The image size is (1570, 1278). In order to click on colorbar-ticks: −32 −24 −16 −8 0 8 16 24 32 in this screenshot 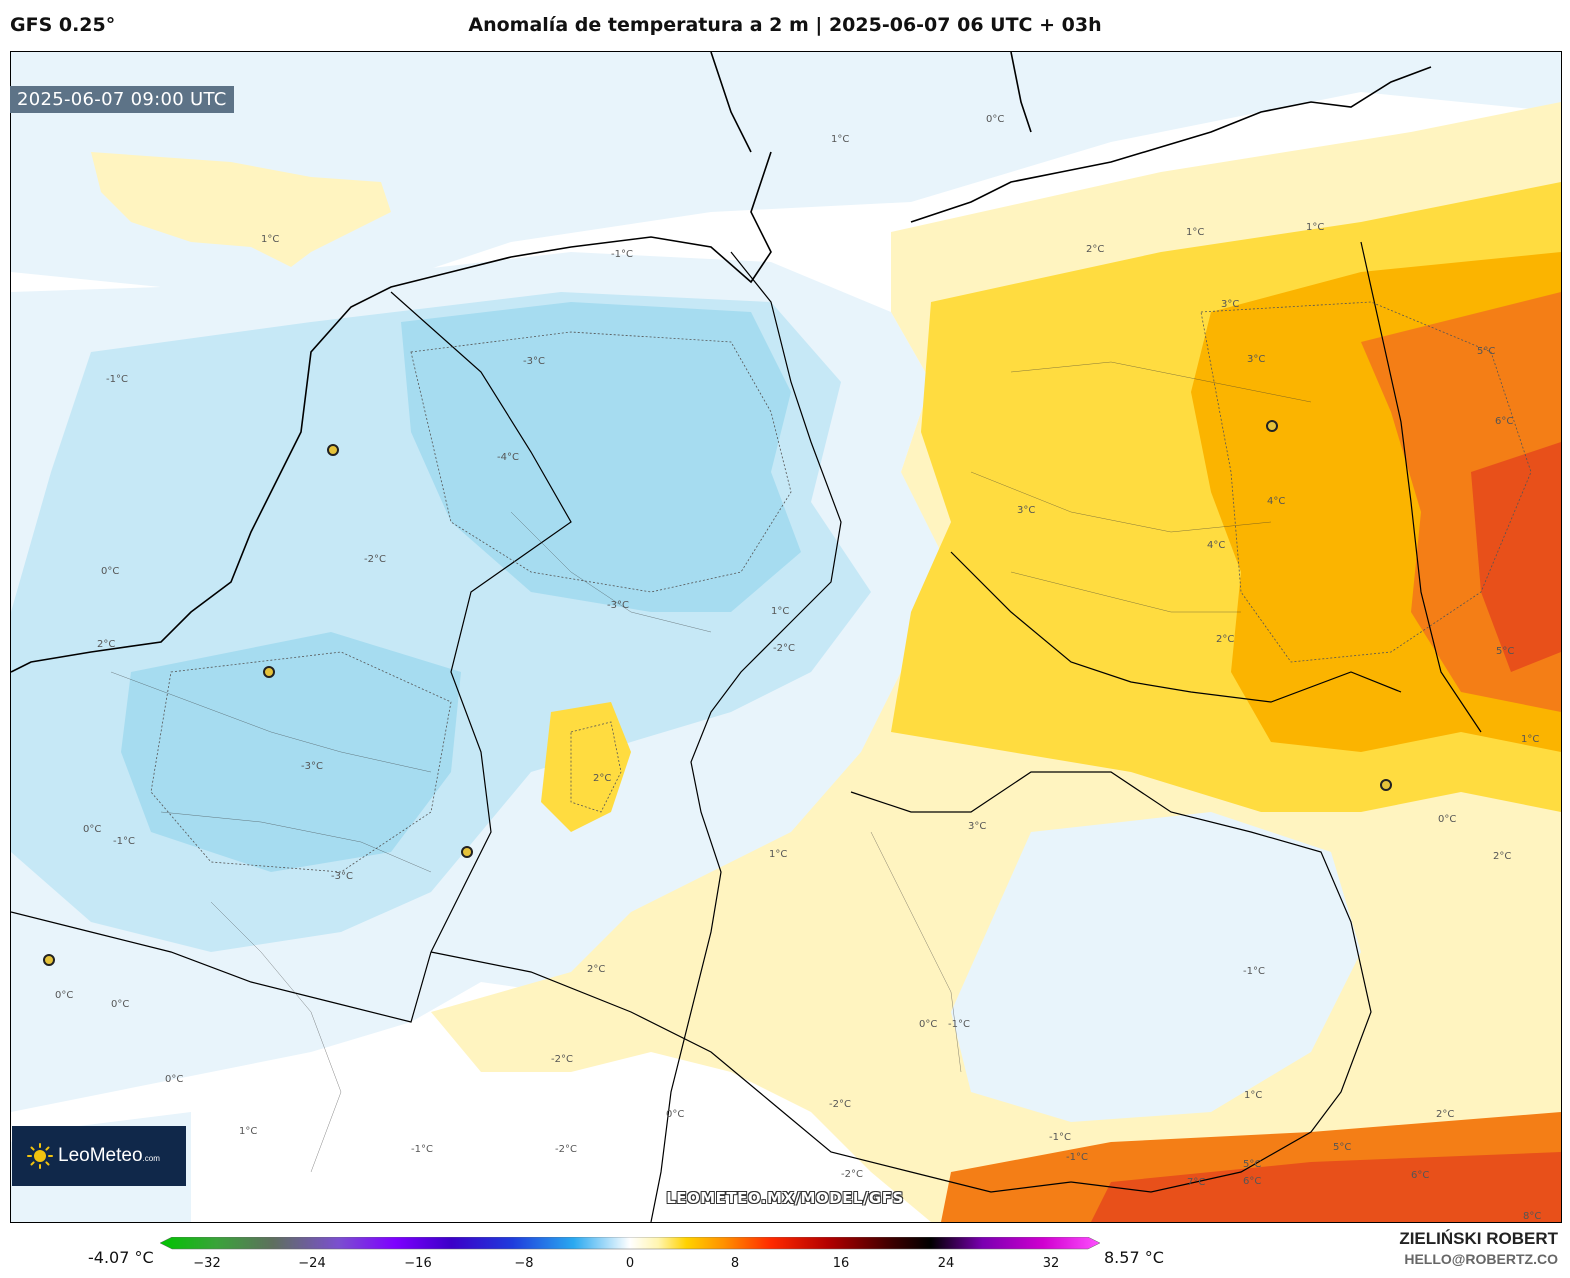, I will do `click(626, 1263)`.